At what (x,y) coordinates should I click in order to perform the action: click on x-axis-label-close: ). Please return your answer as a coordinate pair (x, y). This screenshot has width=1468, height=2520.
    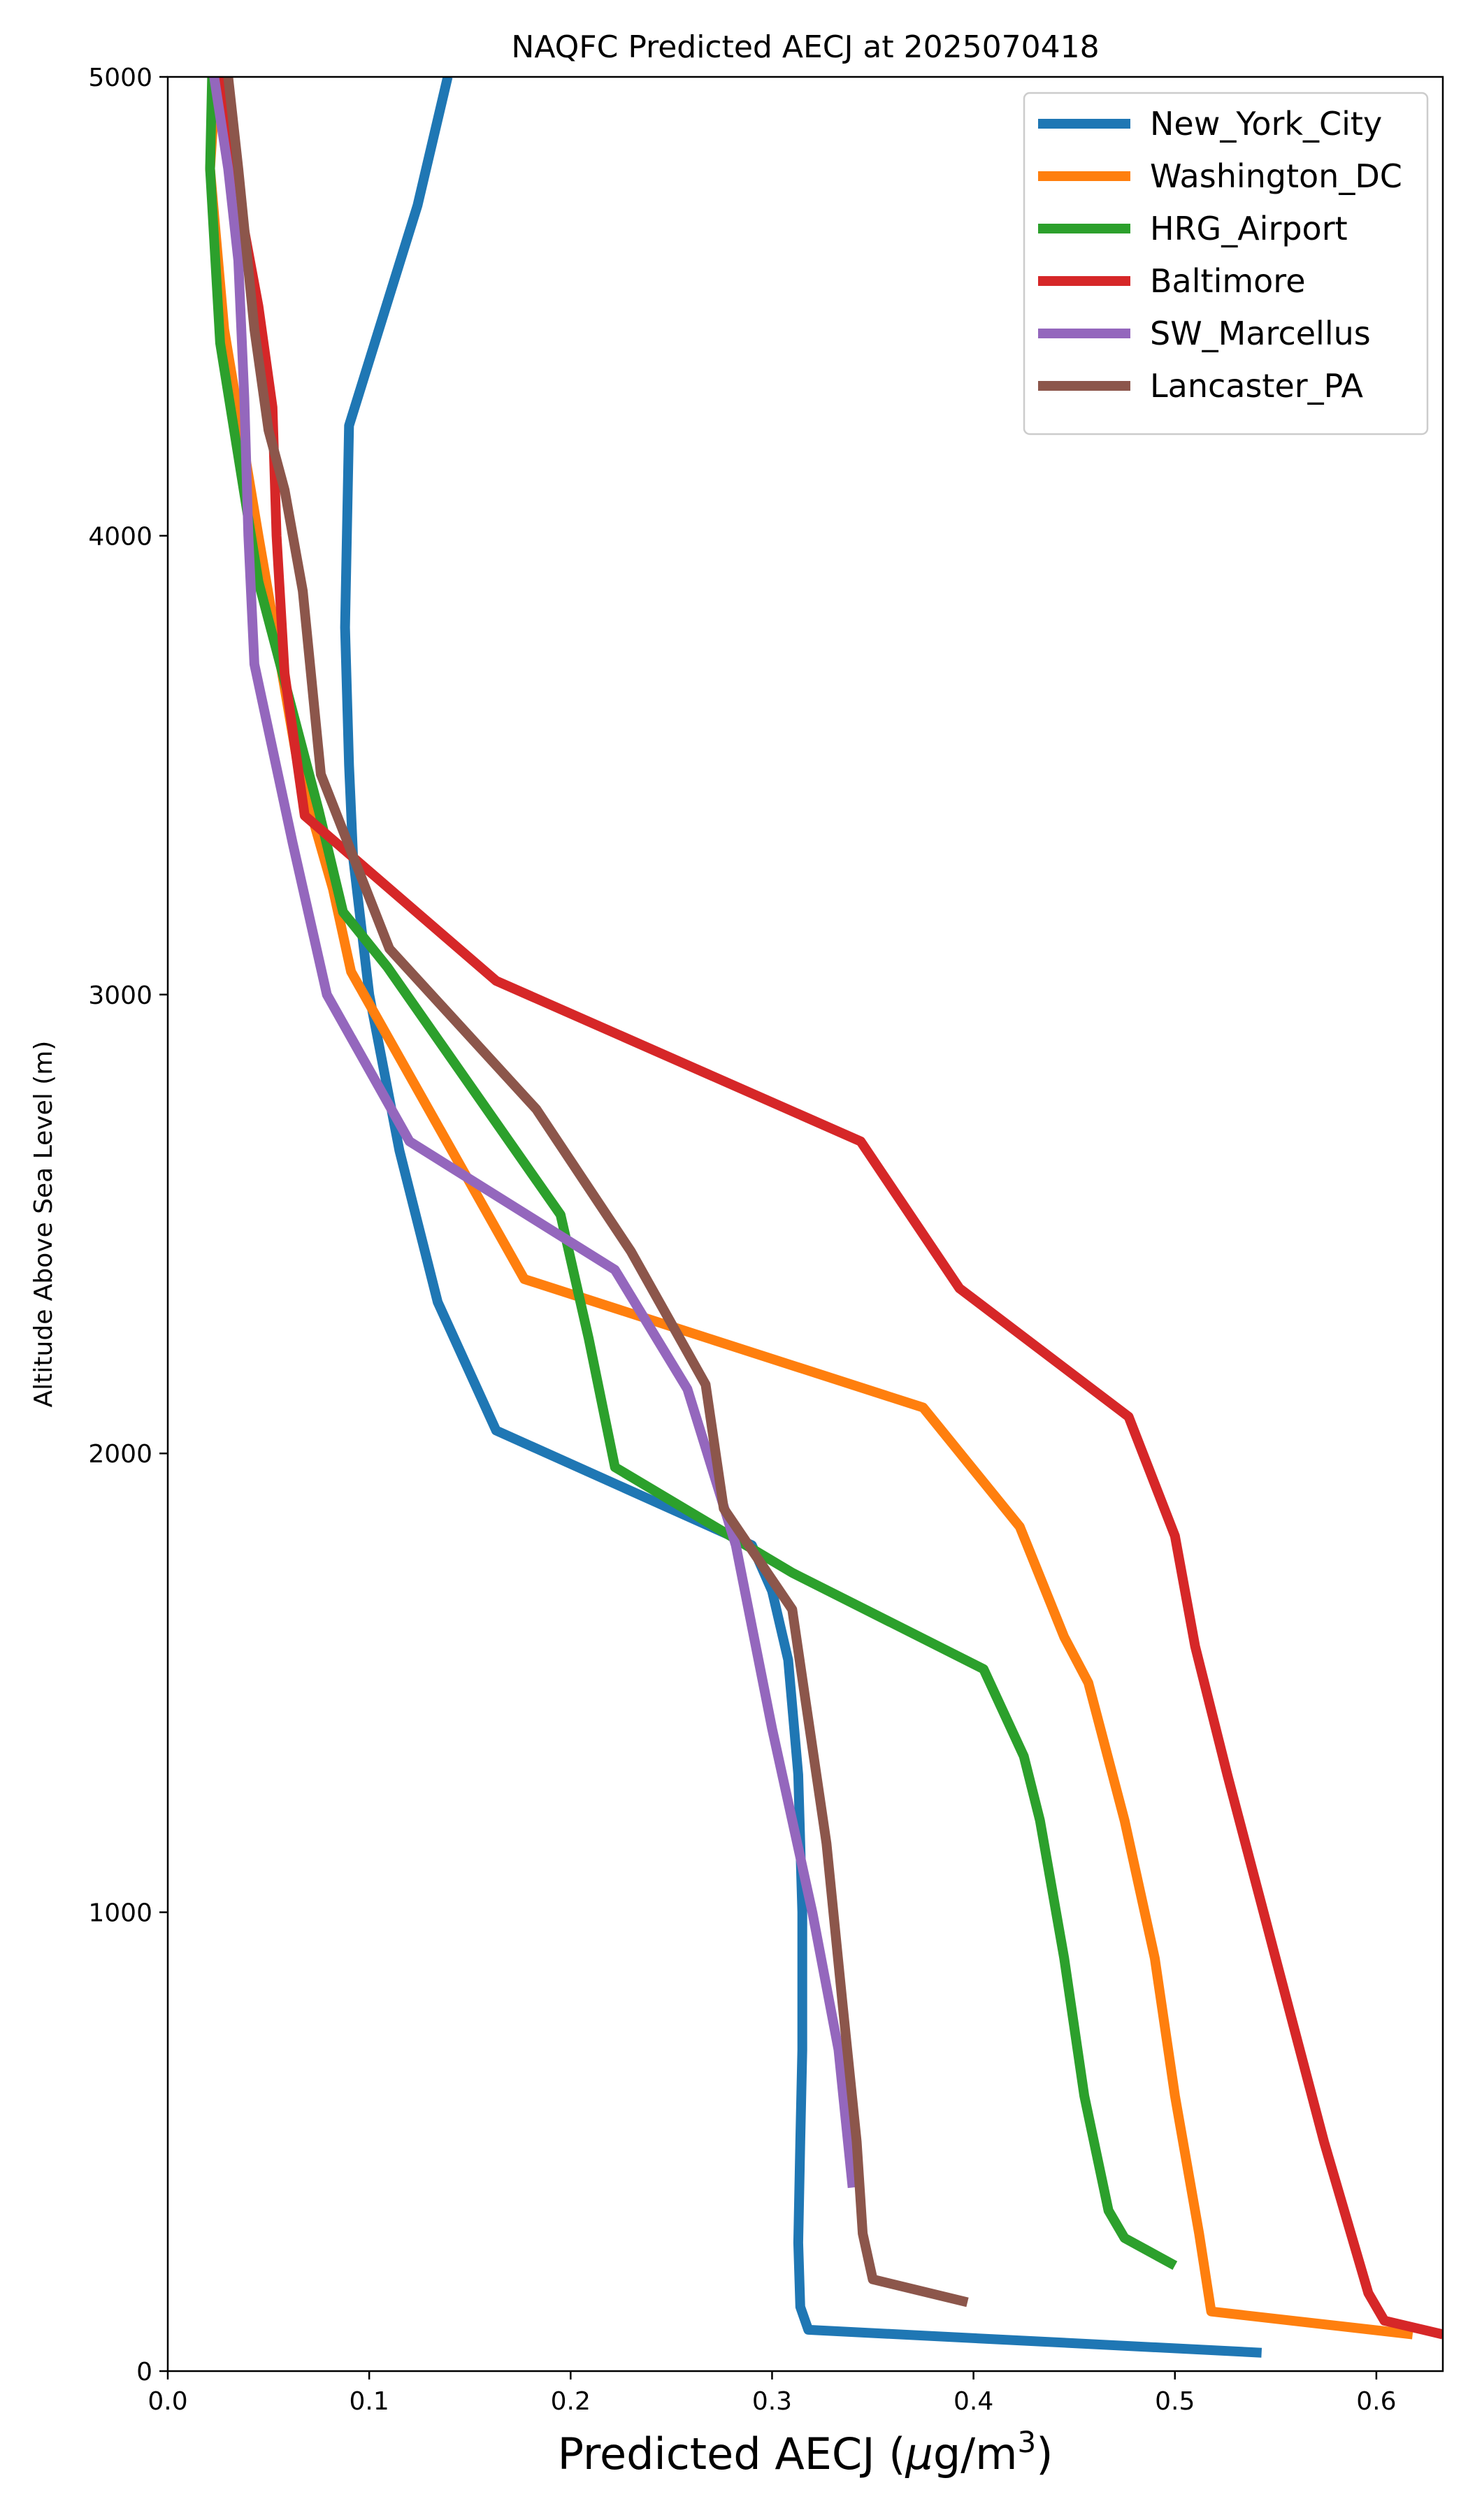
    Looking at the image, I should click on (1044, 2453).